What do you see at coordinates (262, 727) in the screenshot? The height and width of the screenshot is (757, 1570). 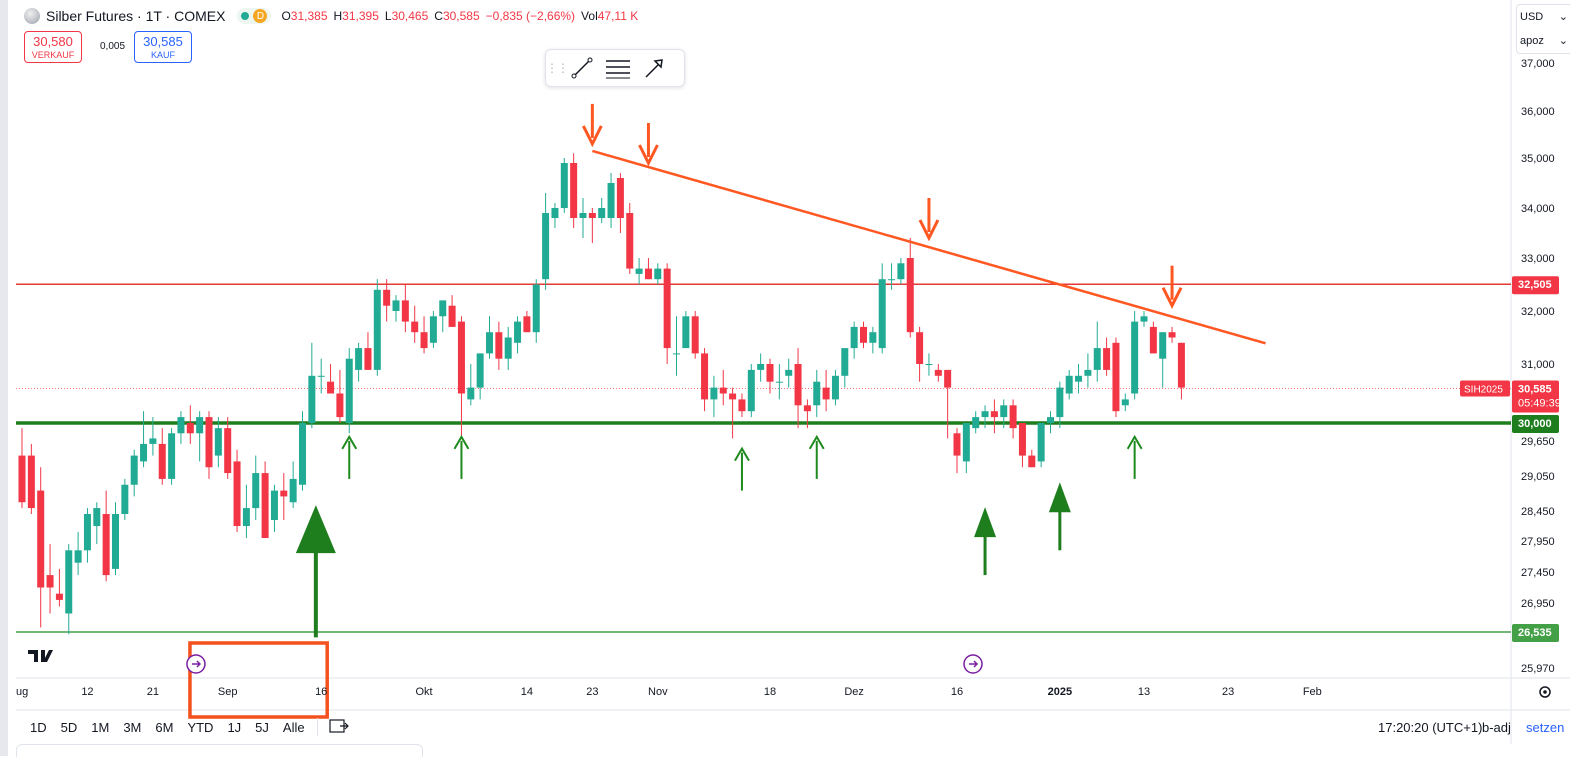 I see `range-5j: 5J` at bounding box center [262, 727].